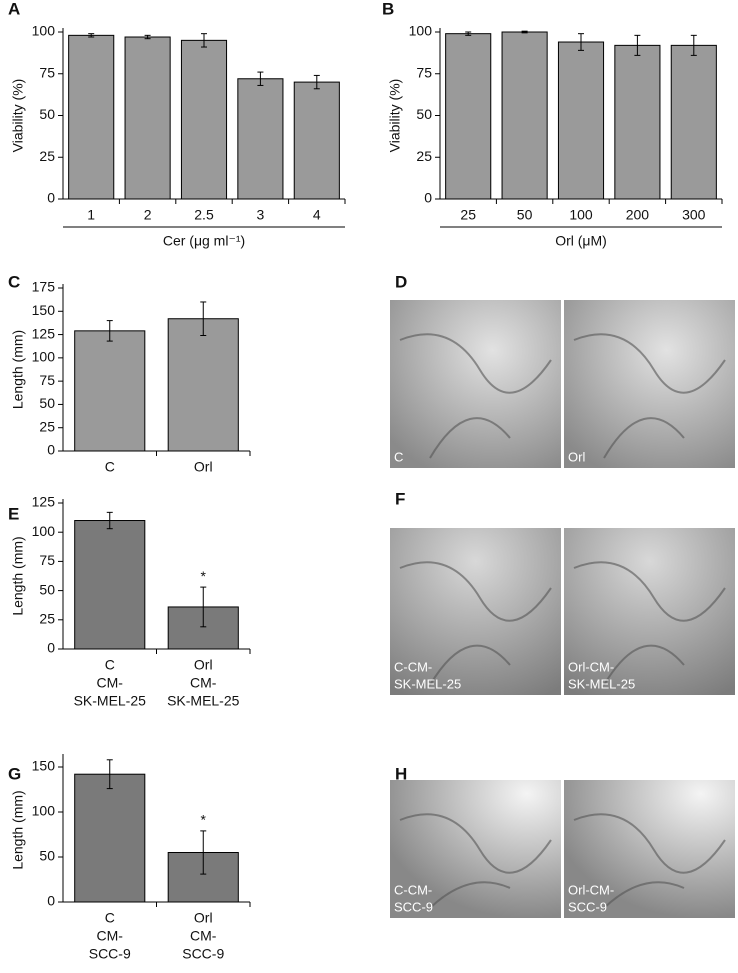 The width and height of the screenshot is (738, 973). Describe the element at coordinates (525, 215) in the screenshot. I see `x-tick-label: 50` at that location.